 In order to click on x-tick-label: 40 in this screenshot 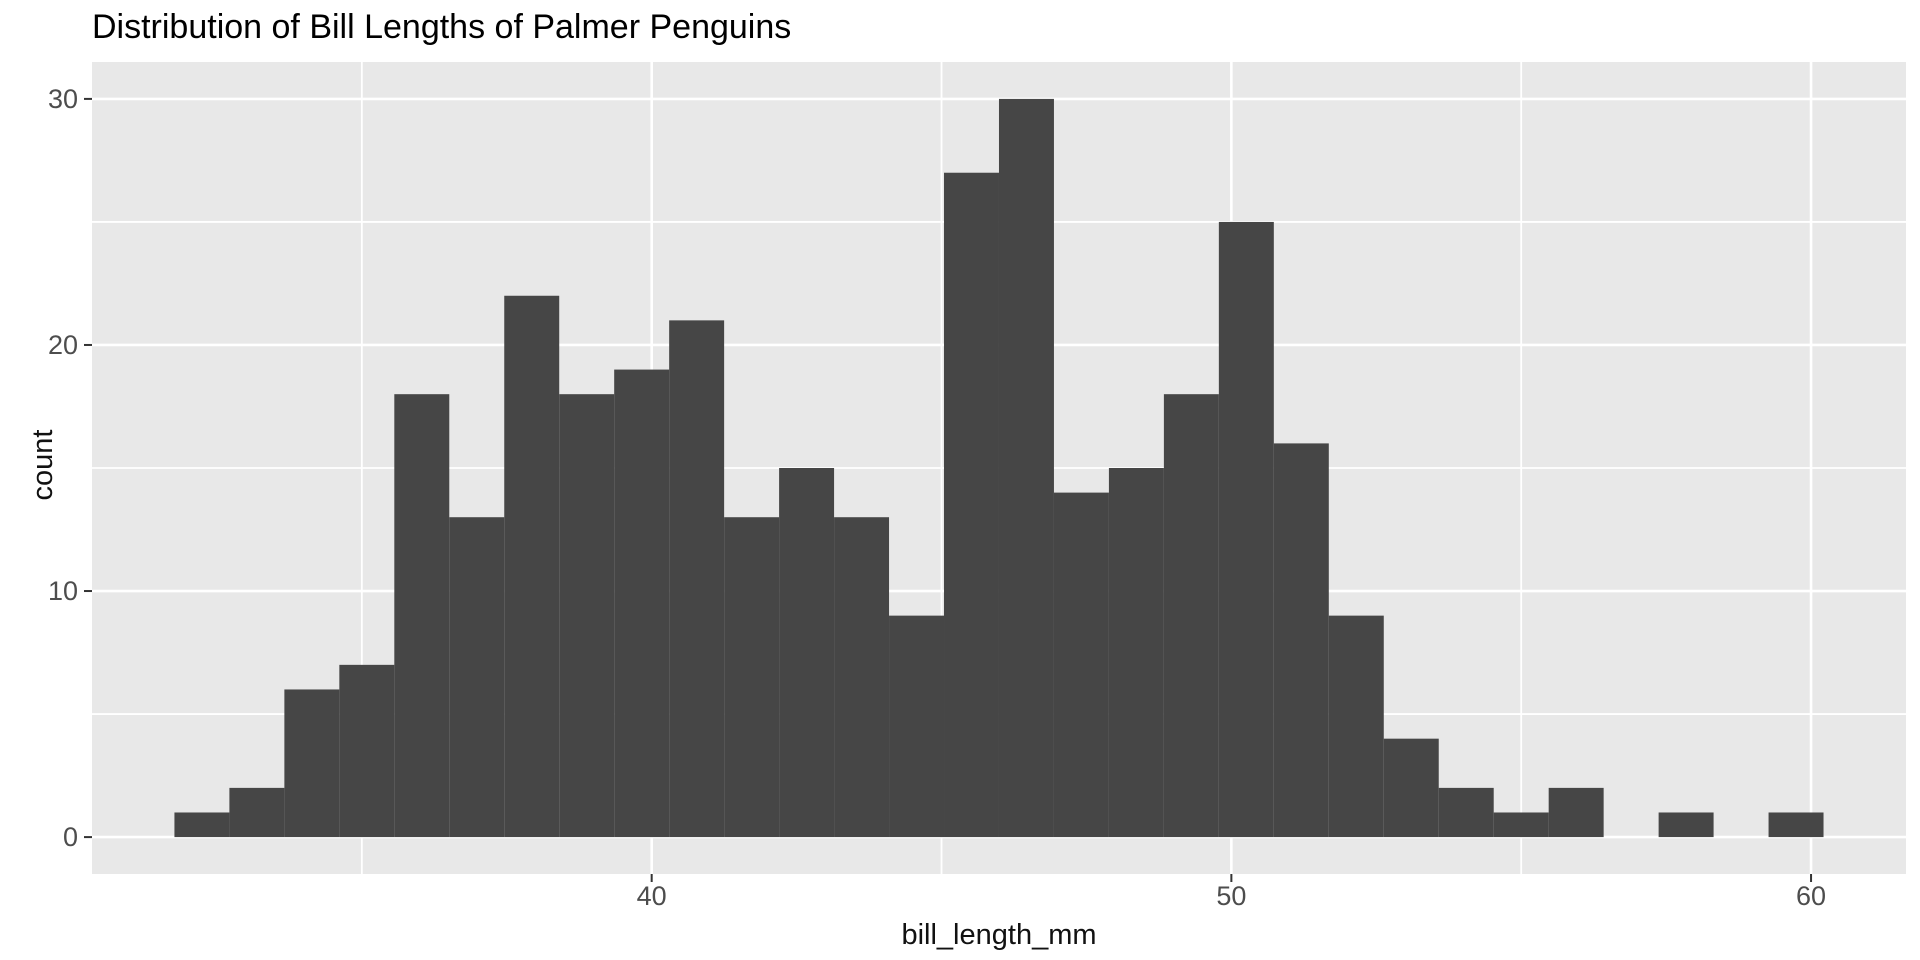, I will do `click(652, 896)`.